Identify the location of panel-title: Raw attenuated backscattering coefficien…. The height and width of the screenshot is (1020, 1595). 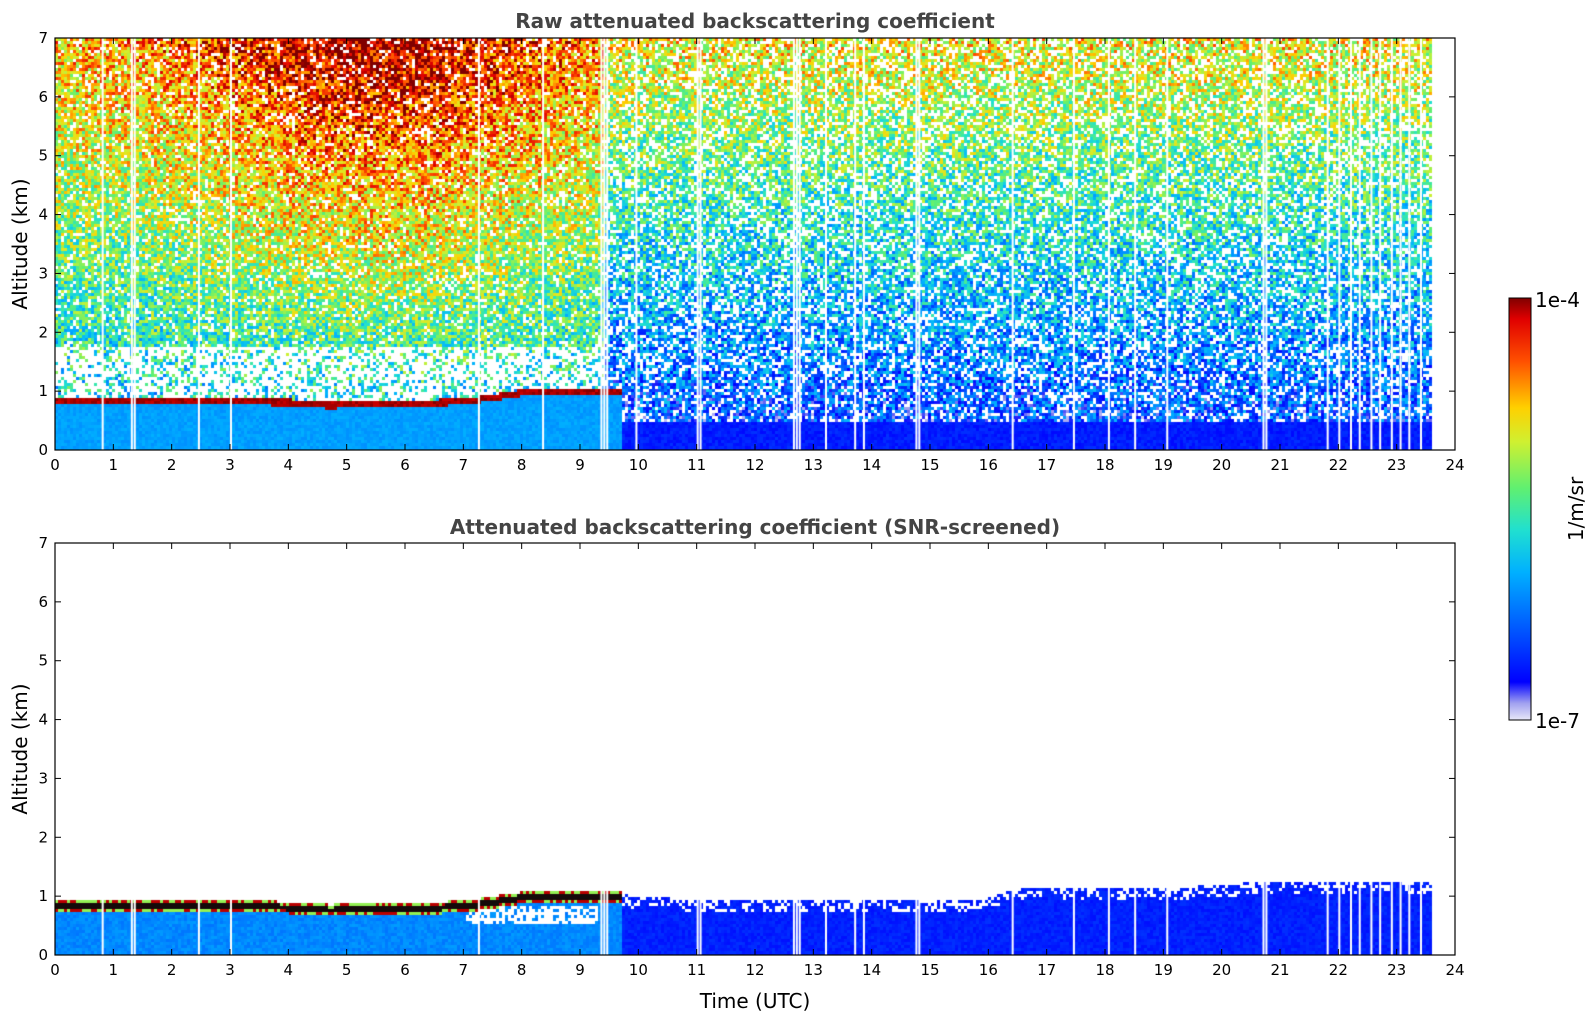
(755, 21).